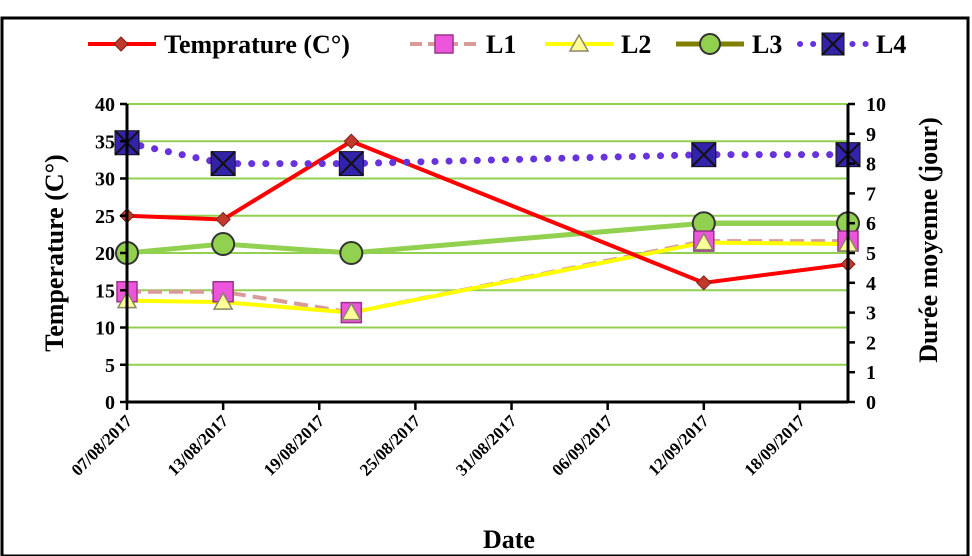 The width and height of the screenshot is (972, 556). I want to click on legend-label-l2: L2, so click(636, 44).